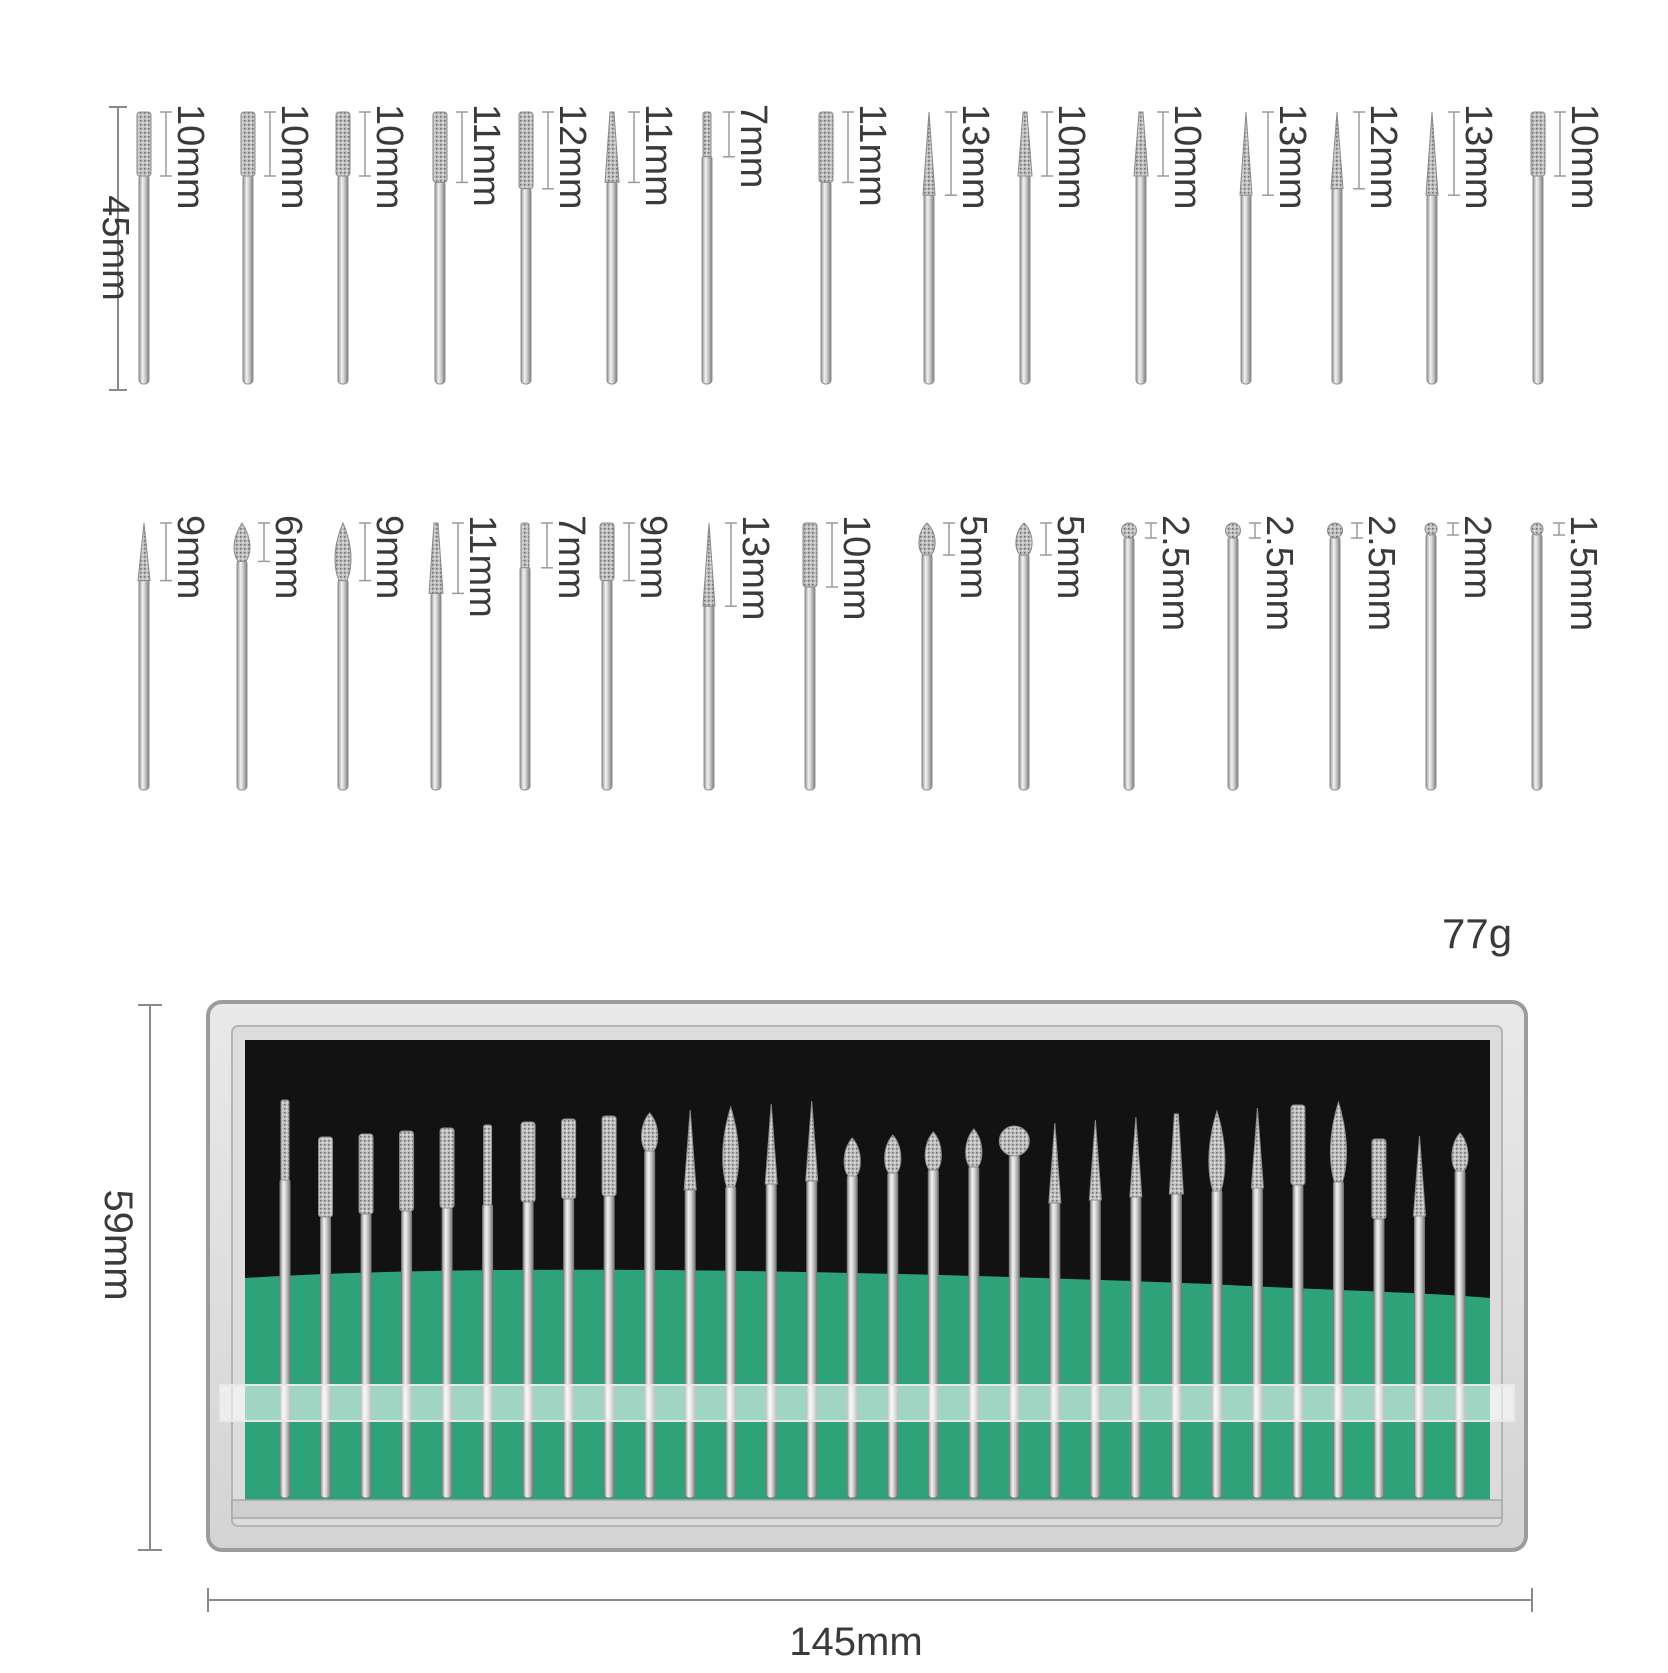 The height and width of the screenshot is (1673, 1668). I want to click on case-retainer-strip, so click(867, 1403).